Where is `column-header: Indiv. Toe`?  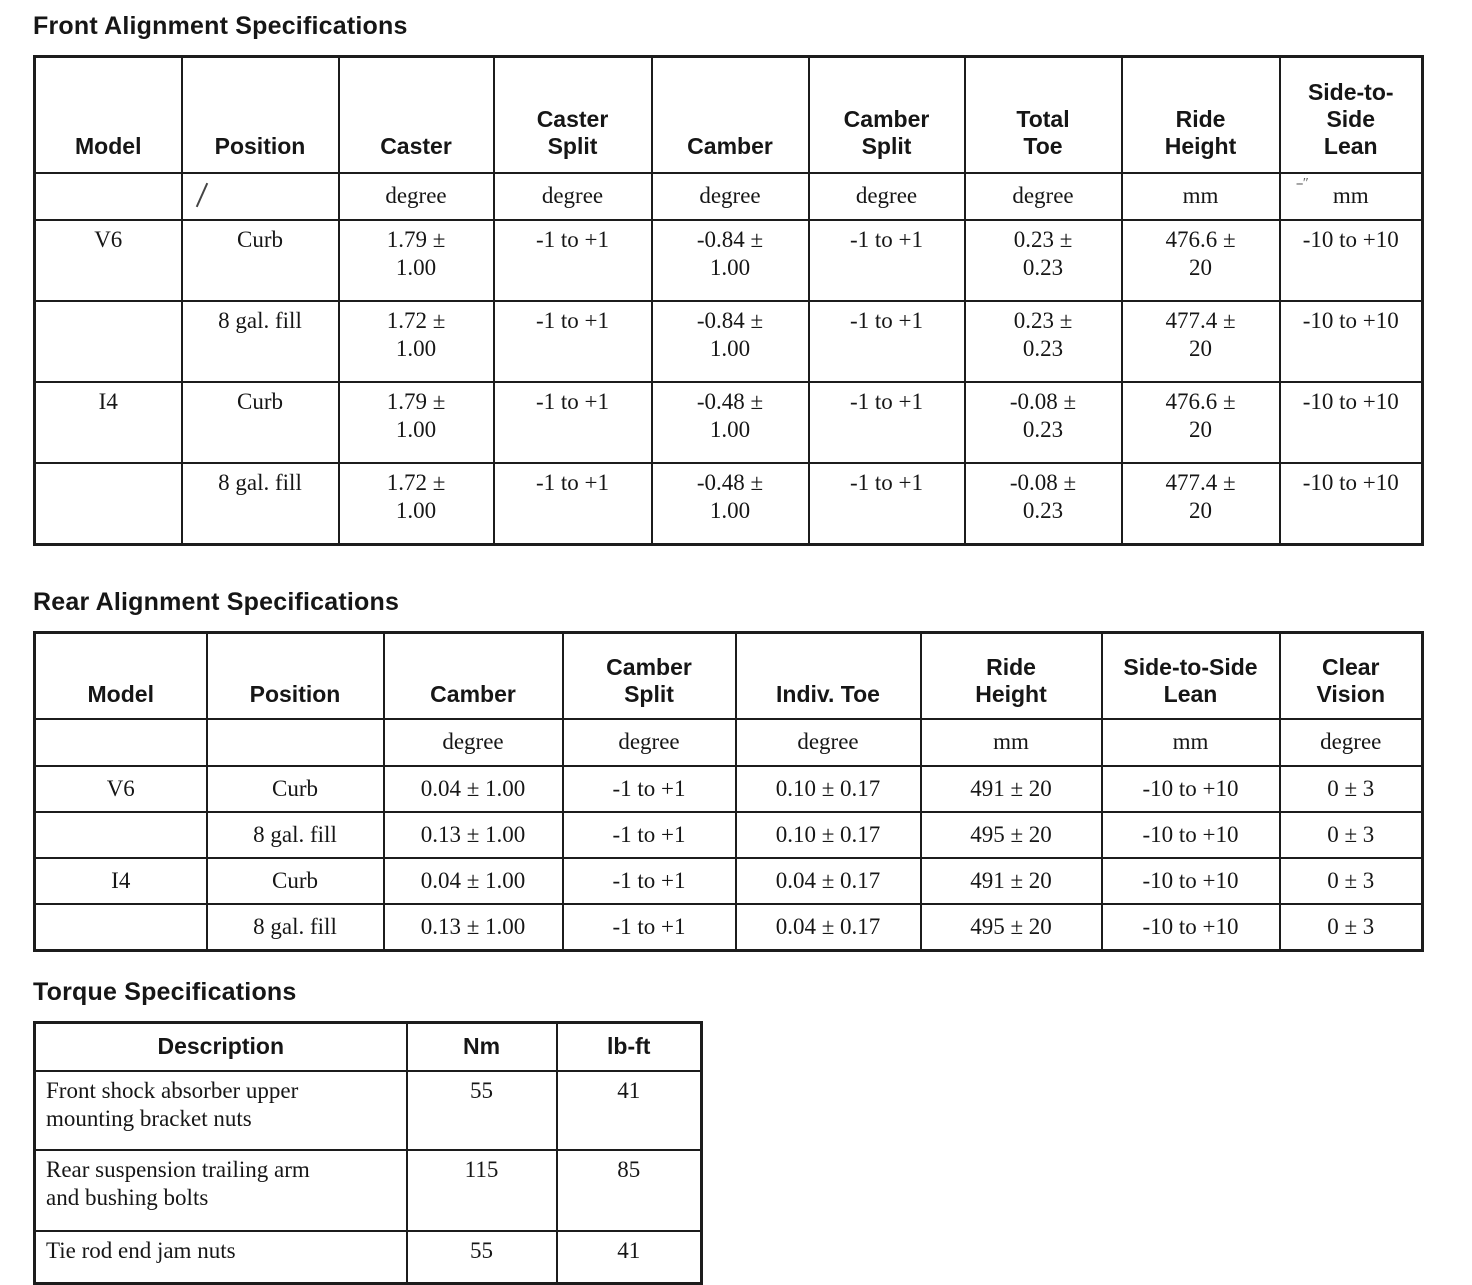 column-header: Indiv. Toe is located at coordinates (828, 675).